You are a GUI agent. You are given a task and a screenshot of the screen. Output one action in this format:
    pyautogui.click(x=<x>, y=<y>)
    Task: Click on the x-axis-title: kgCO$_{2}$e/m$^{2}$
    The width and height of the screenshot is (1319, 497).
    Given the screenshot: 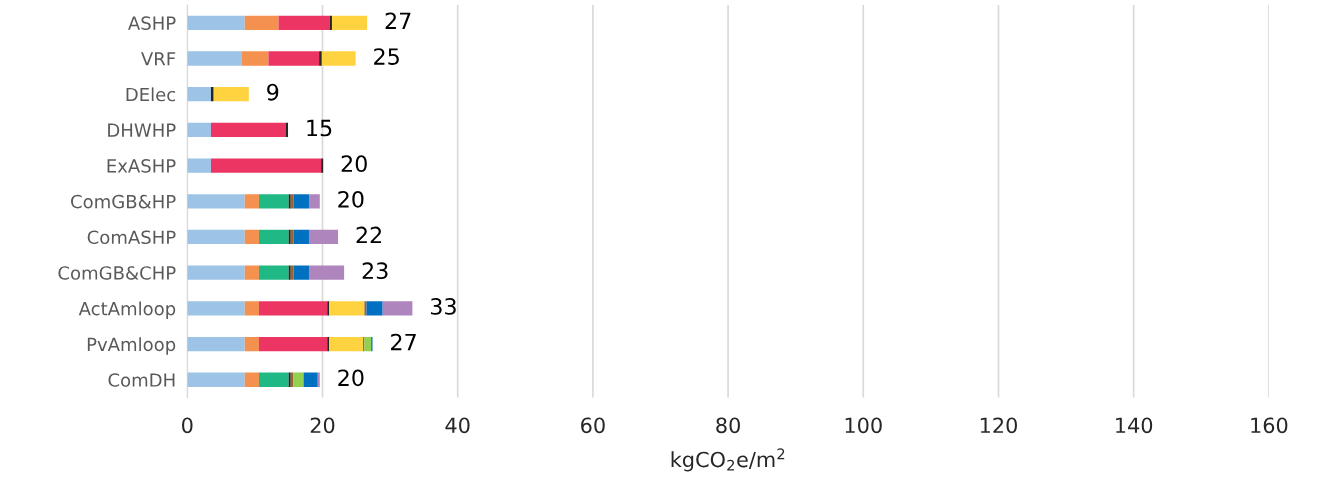 What is the action you would take?
    pyautogui.click(x=728, y=460)
    